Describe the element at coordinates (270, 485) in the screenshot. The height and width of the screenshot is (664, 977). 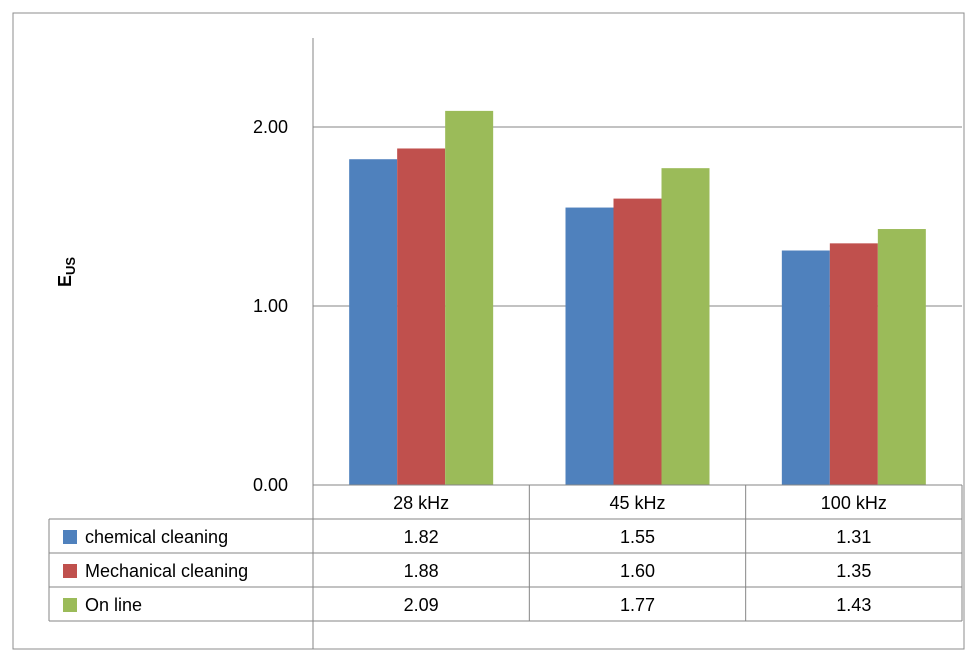
I see `y-tick-label: 0.00` at that location.